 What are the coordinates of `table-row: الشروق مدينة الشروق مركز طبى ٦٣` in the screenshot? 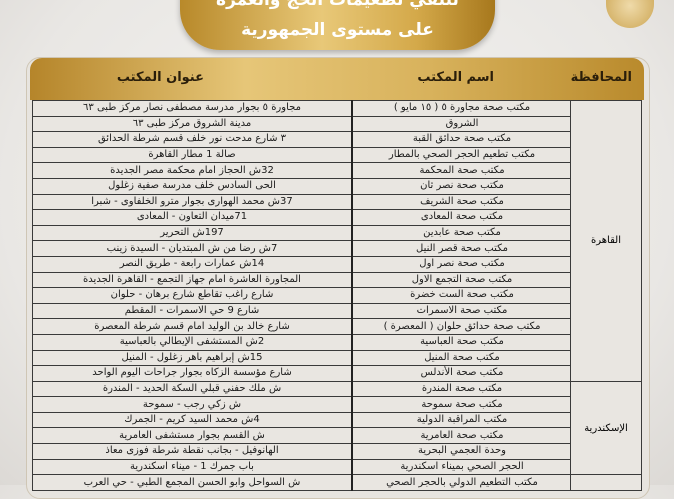 It's located at (302, 124).